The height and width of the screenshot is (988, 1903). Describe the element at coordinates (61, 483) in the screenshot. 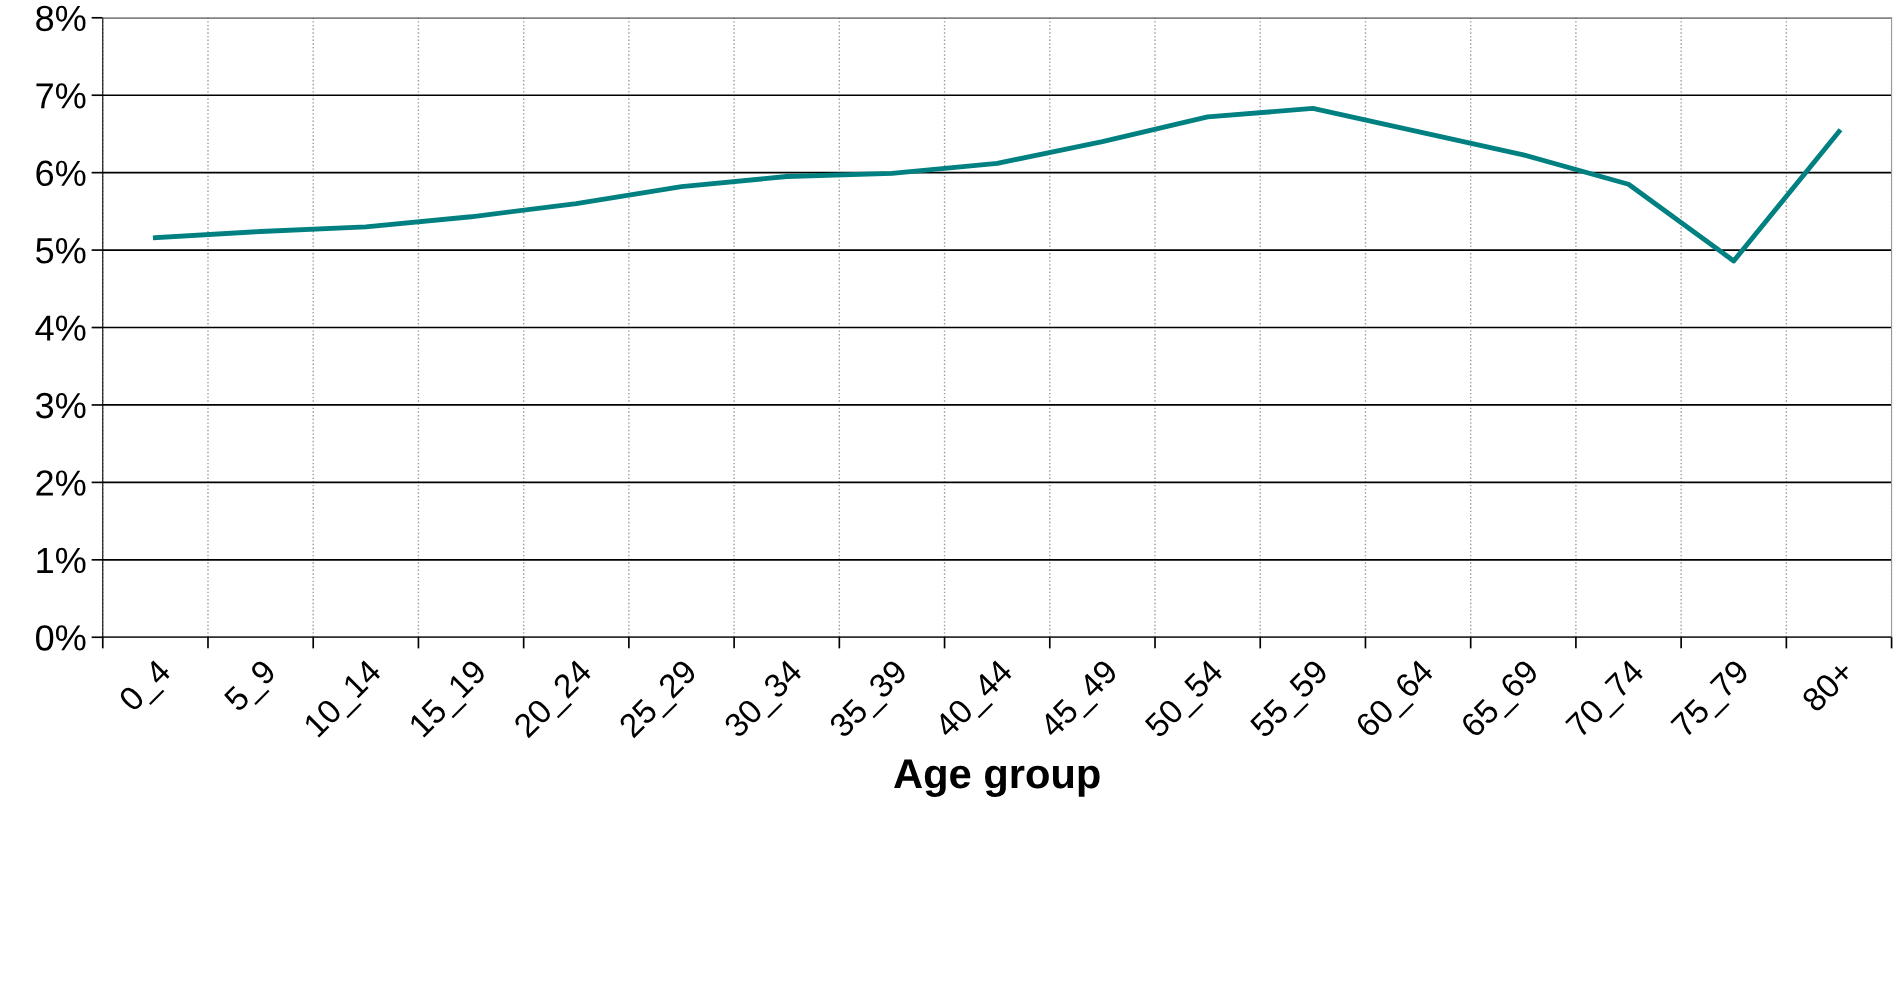

I see `y-tick-label: 2%` at that location.